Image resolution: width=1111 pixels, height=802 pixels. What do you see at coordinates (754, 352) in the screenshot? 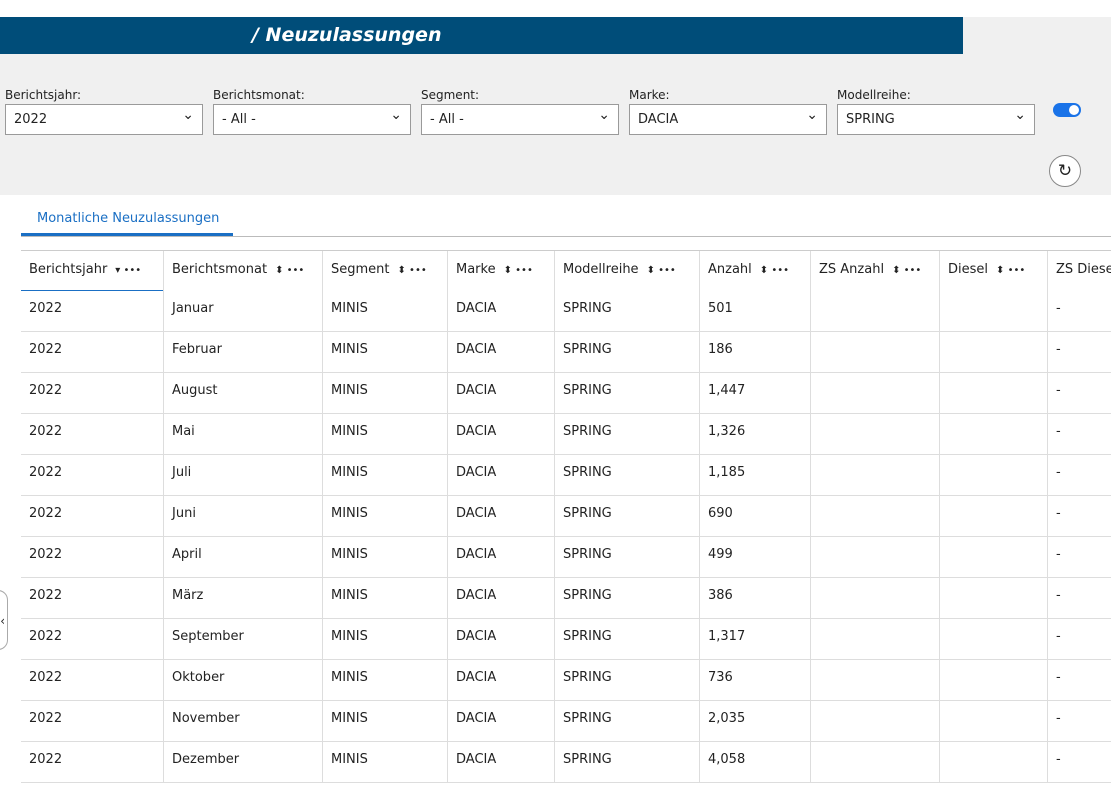
I see `table-cell: 186` at bounding box center [754, 352].